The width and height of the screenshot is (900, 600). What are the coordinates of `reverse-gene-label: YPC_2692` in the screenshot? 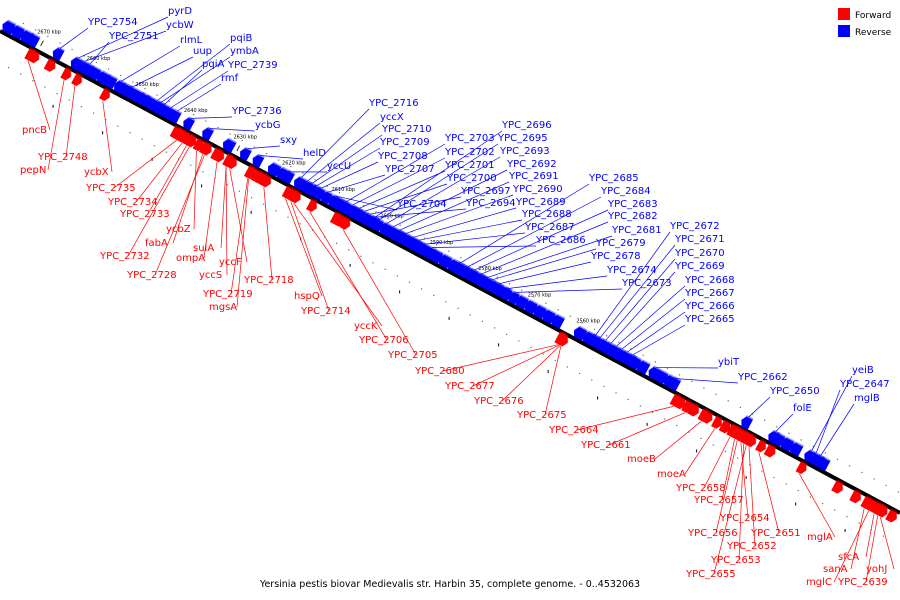 It's located at (531, 164).